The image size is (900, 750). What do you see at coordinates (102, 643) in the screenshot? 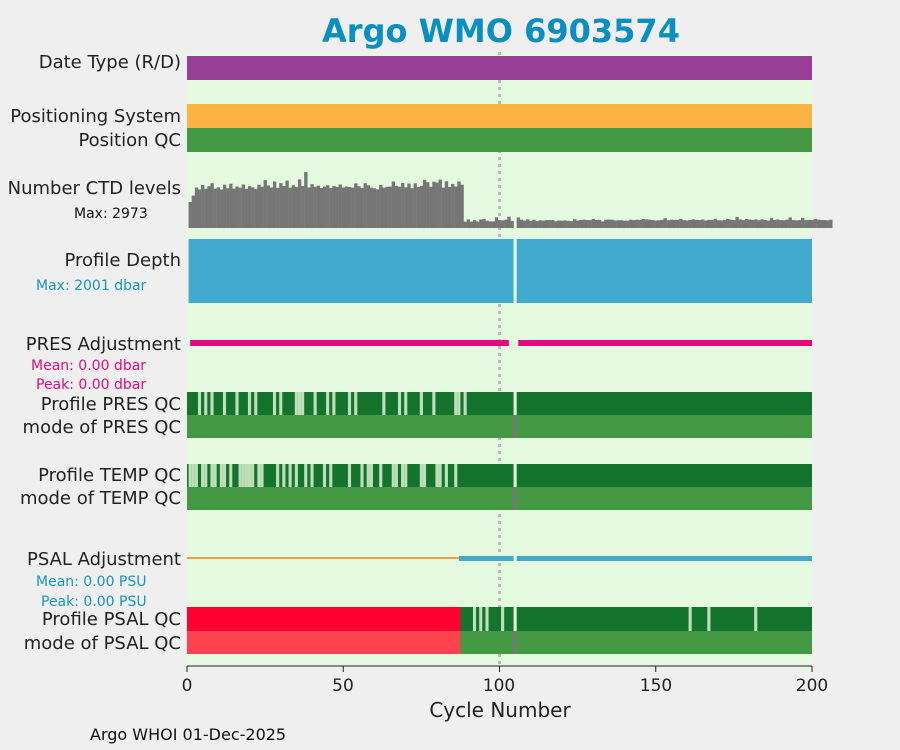
I see `mode-psal-qc-label: mode of PSAL QC` at bounding box center [102, 643].